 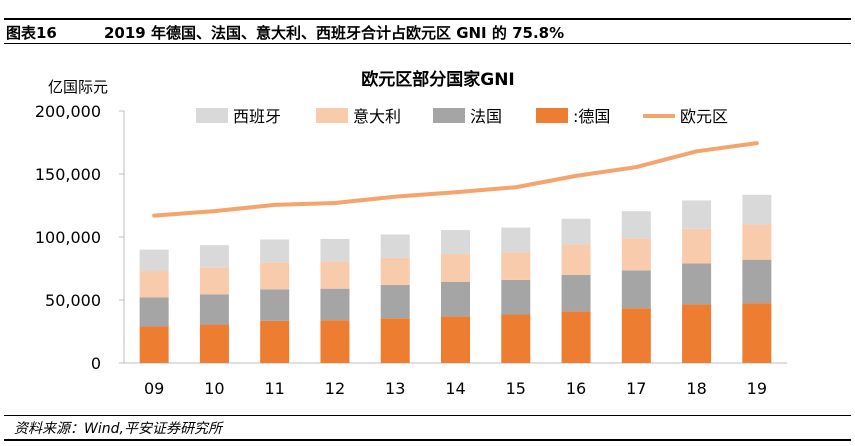 I want to click on x-tick-label: 13, so click(x=395, y=388).